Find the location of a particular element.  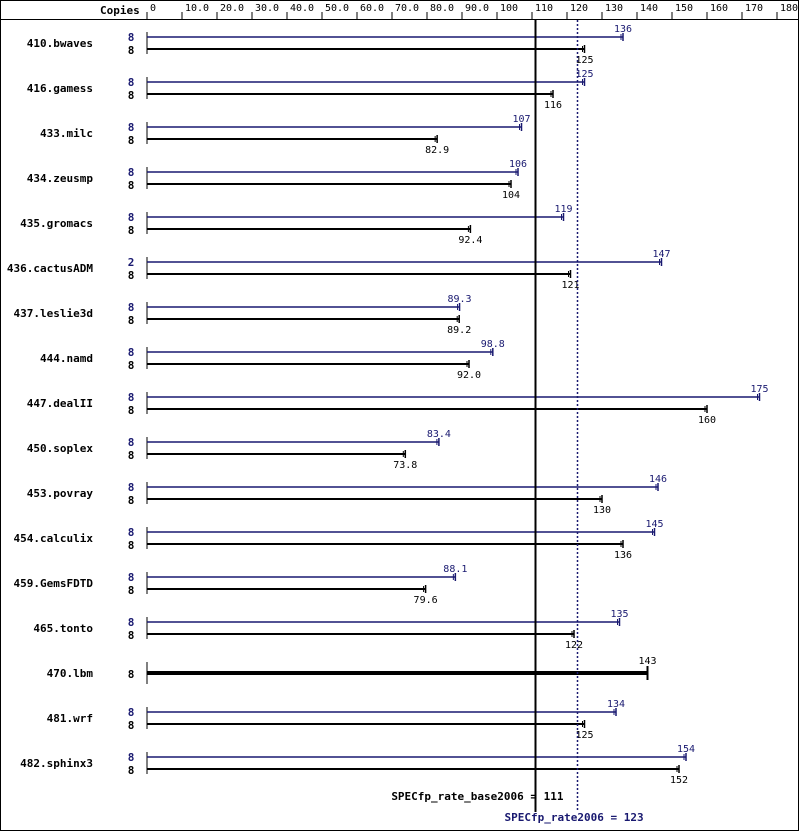

benchmark-label: 416.gamess is located at coordinates (60, 88).